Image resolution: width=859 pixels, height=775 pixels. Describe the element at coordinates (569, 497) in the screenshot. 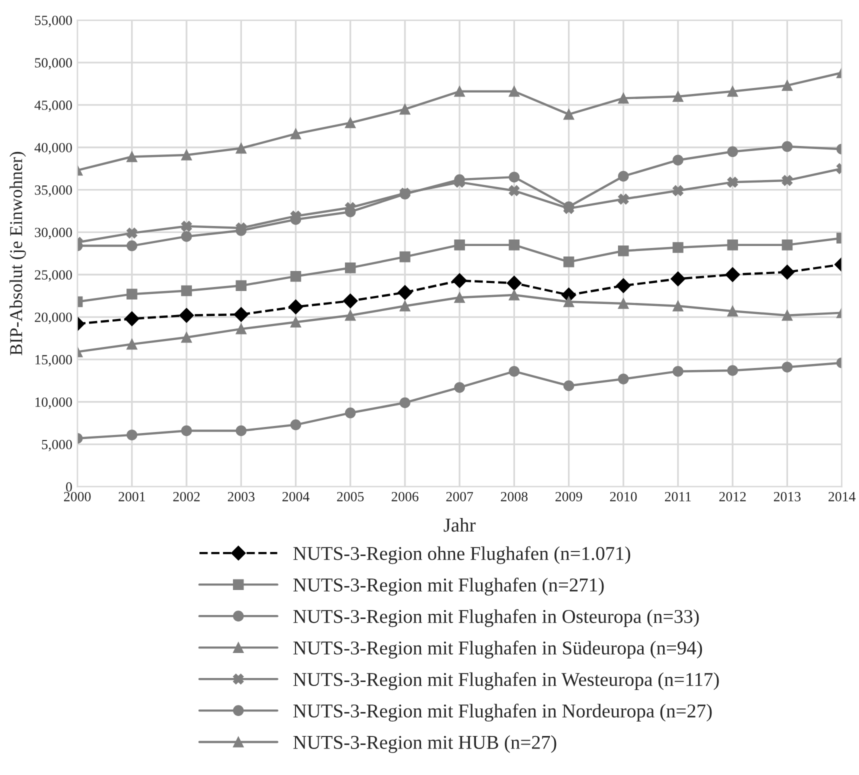

I see `x-tick-label: 2009` at that location.